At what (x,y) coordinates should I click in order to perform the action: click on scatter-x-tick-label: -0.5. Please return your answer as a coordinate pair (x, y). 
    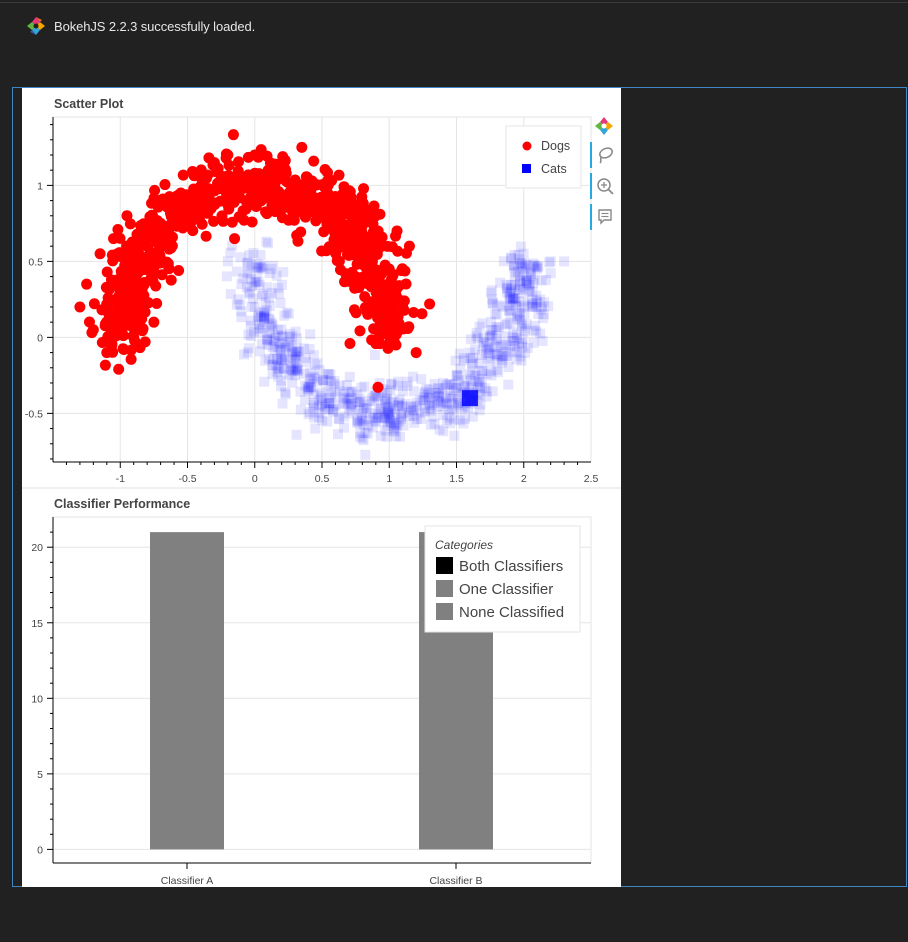
    Looking at the image, I should click on (187, 479).